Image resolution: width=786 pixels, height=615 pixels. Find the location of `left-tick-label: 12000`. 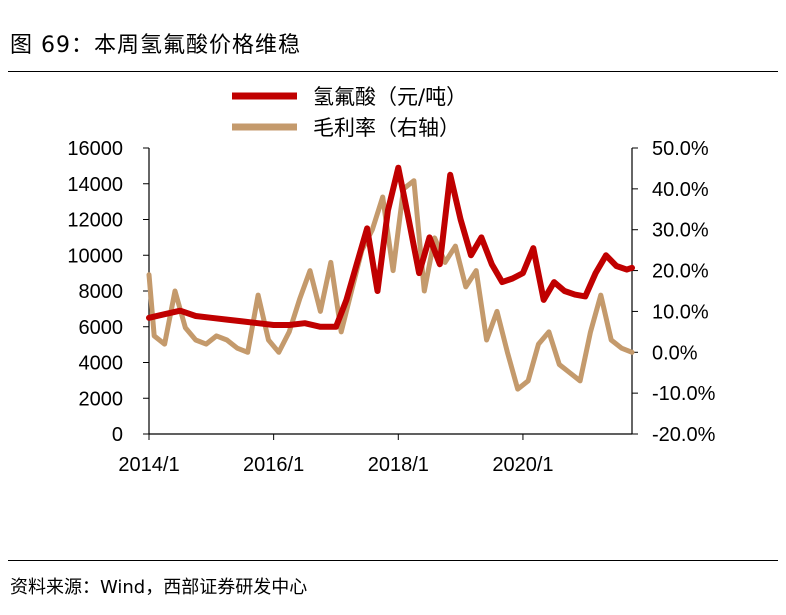

left-tick-label: 12000 is located at coordinates (95, 221).